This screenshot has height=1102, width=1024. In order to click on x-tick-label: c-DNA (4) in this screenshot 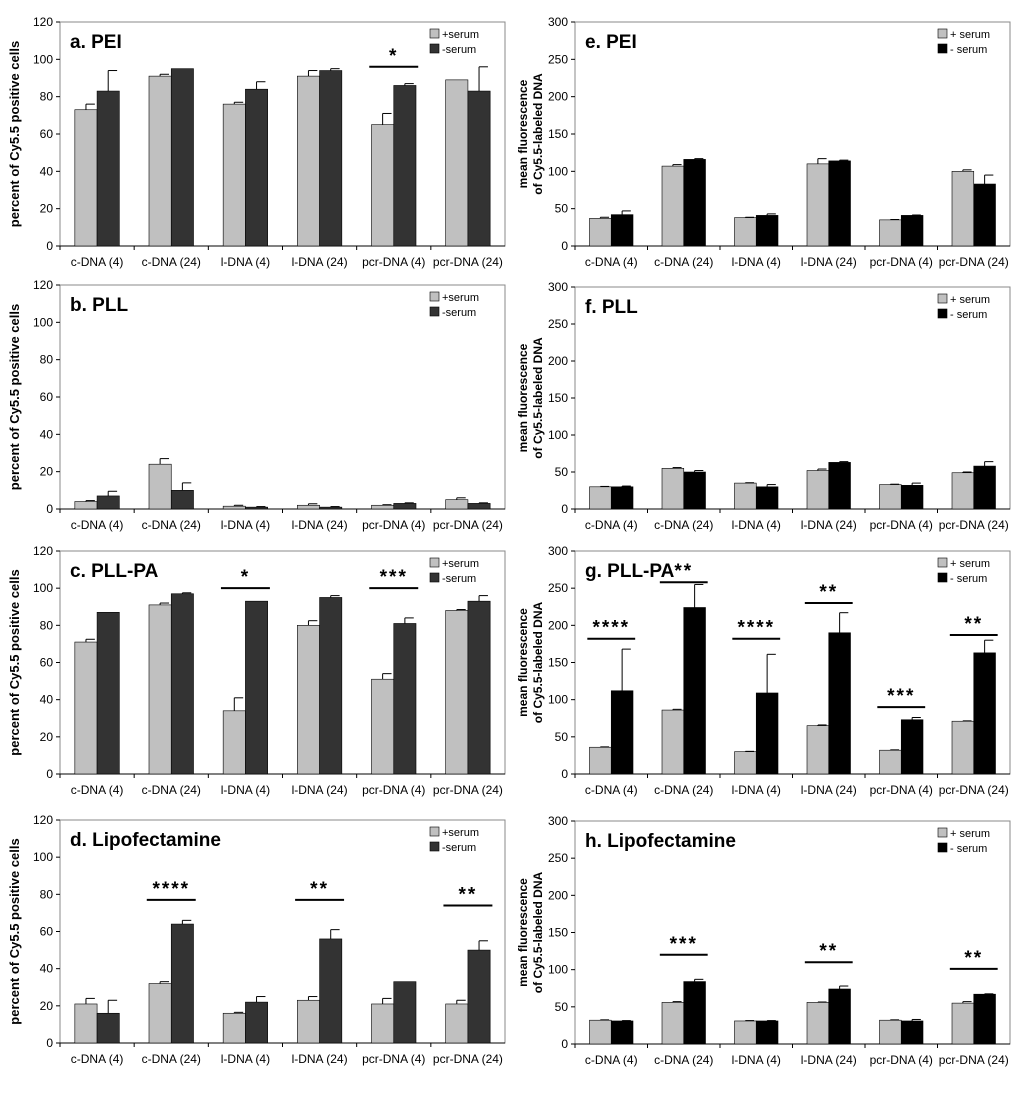, I will do `click(97, 790)`.